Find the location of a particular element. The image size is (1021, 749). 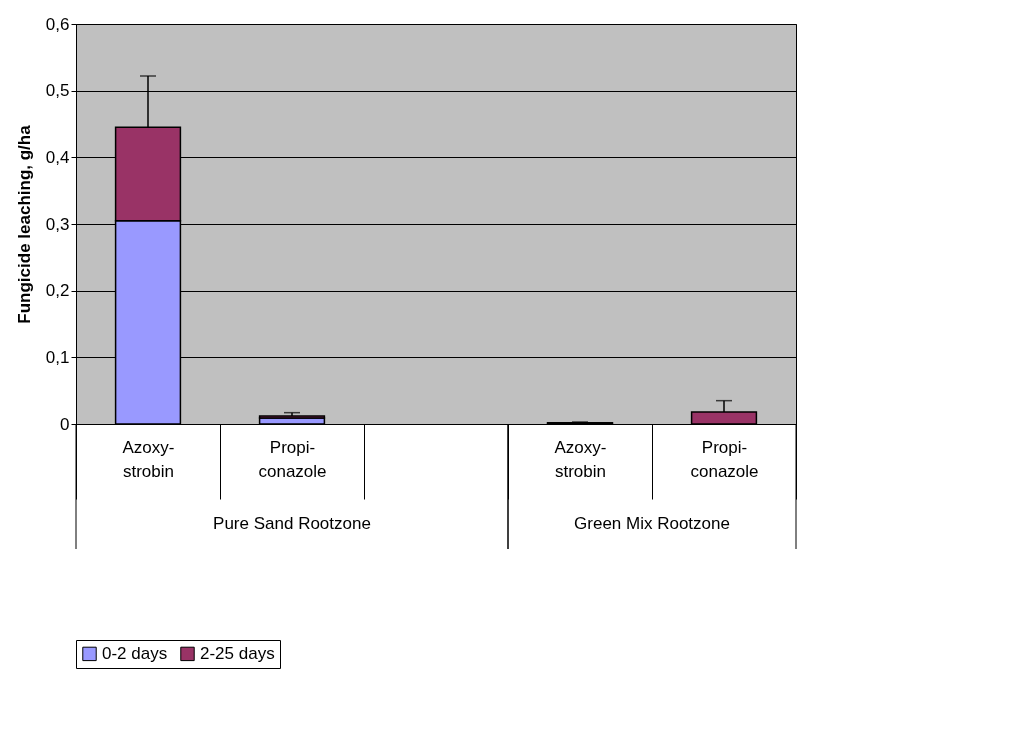

y-tick-label: 0,2 is located at coordinates (57, 291).